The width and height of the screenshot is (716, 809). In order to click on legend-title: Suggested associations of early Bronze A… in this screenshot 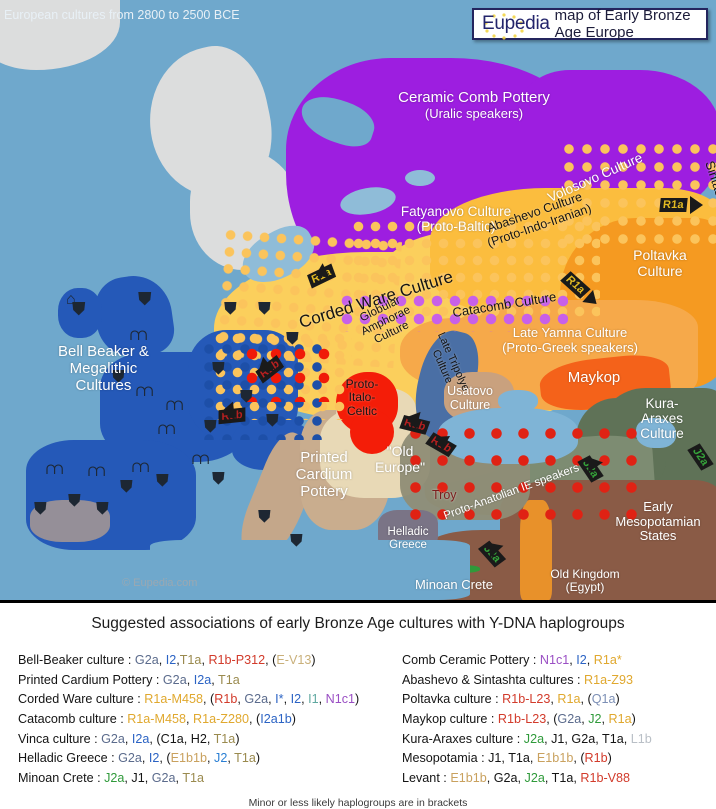, I will do `click(358, 623)`.